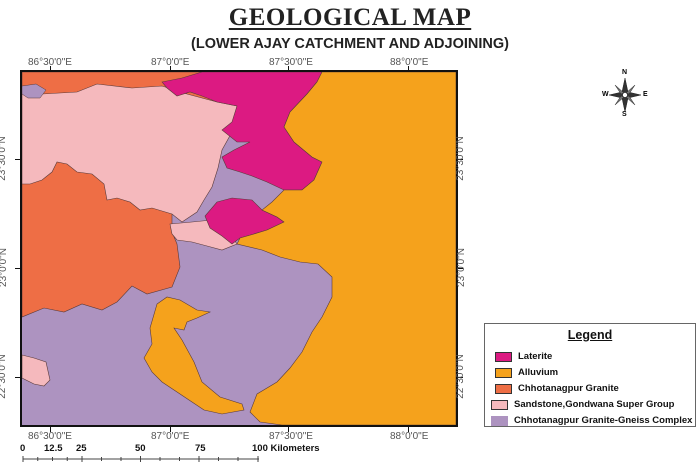 Image resolution: width=700 pixels, height=465 pixels. I want to click on map-title-text: GEOLOGICAL MAP, so click(350, 17).